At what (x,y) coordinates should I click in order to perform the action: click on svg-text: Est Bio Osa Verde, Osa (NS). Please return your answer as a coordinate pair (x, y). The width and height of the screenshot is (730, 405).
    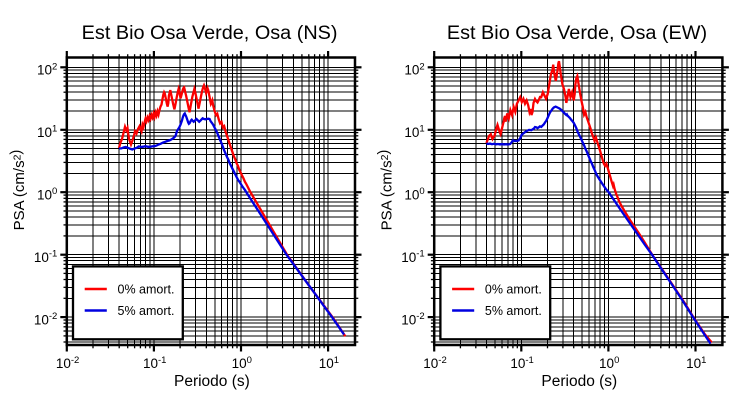
    Looking at the image, I should click on (210, 33).